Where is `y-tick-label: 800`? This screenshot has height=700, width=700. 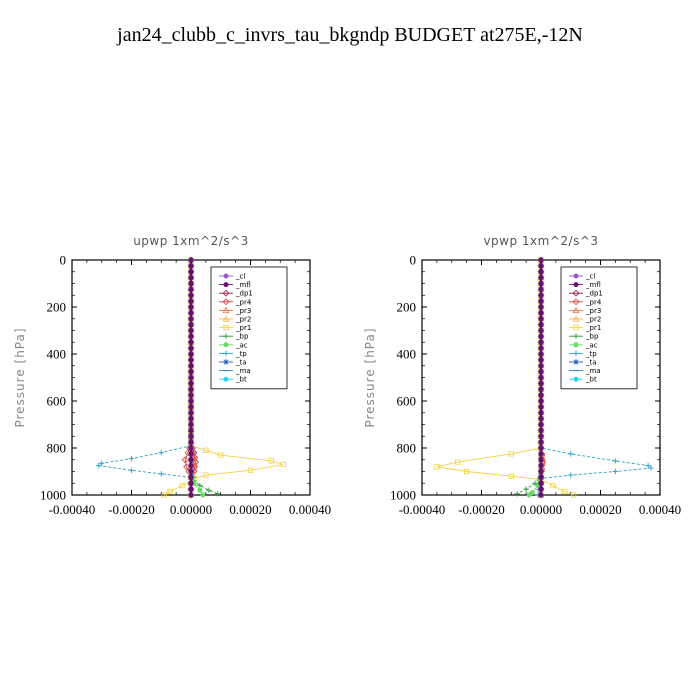 y-tick-label: 800 is located at coordinates (57, 448).